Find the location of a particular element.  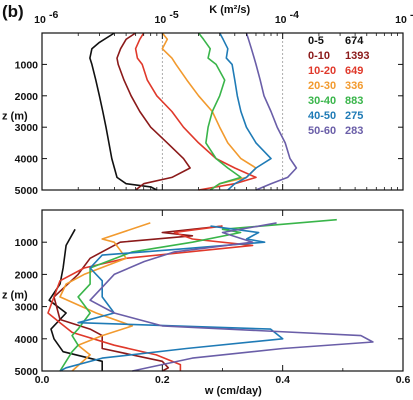

legend-entry-10-20: 10-20 is located at coordinates (322, 71).